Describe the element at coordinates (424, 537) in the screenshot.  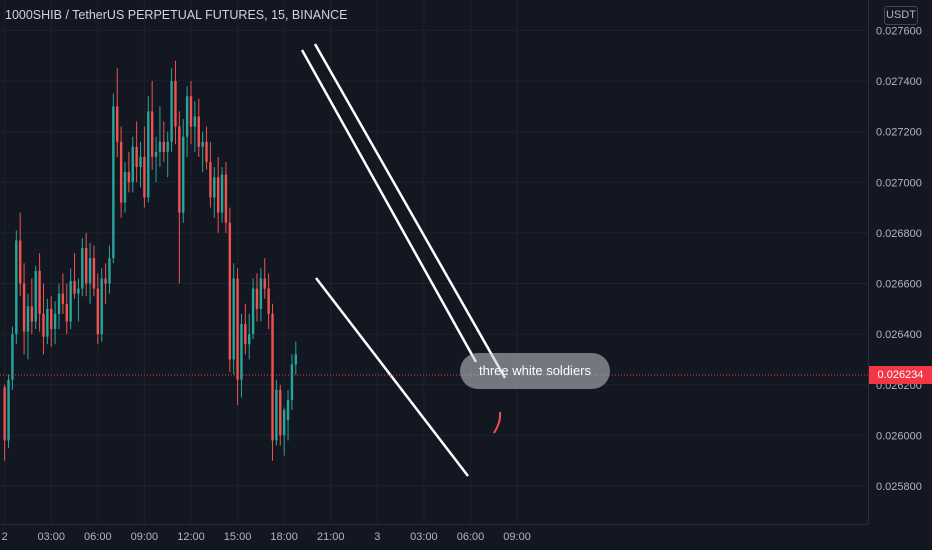
I see `time-tick-label: 03:00` at that location.